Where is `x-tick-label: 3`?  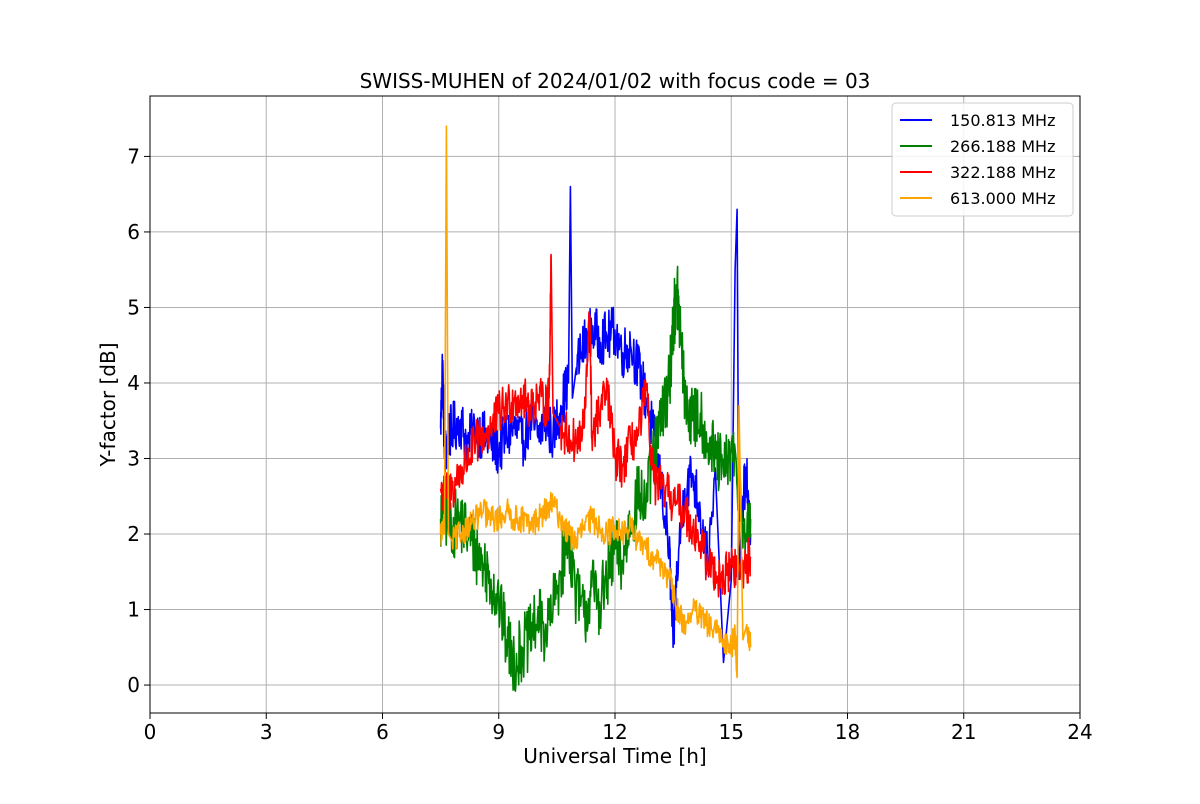
x-tick-label: 3 is located at coordinates (266, 732).